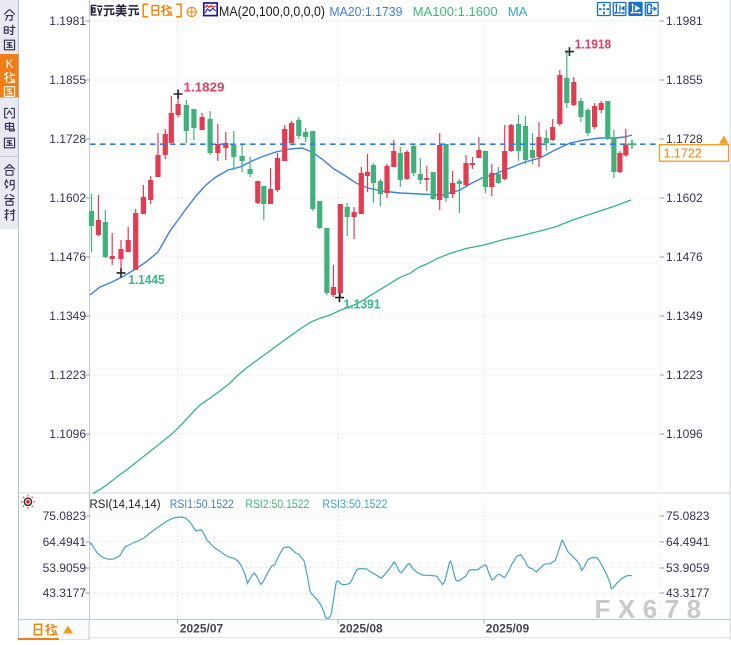 The width and height of the screenshot is (731, 645). Describe the element at coordinates (202, 629) in the screenshot. I see `svg-text: 2025/07` at that location.